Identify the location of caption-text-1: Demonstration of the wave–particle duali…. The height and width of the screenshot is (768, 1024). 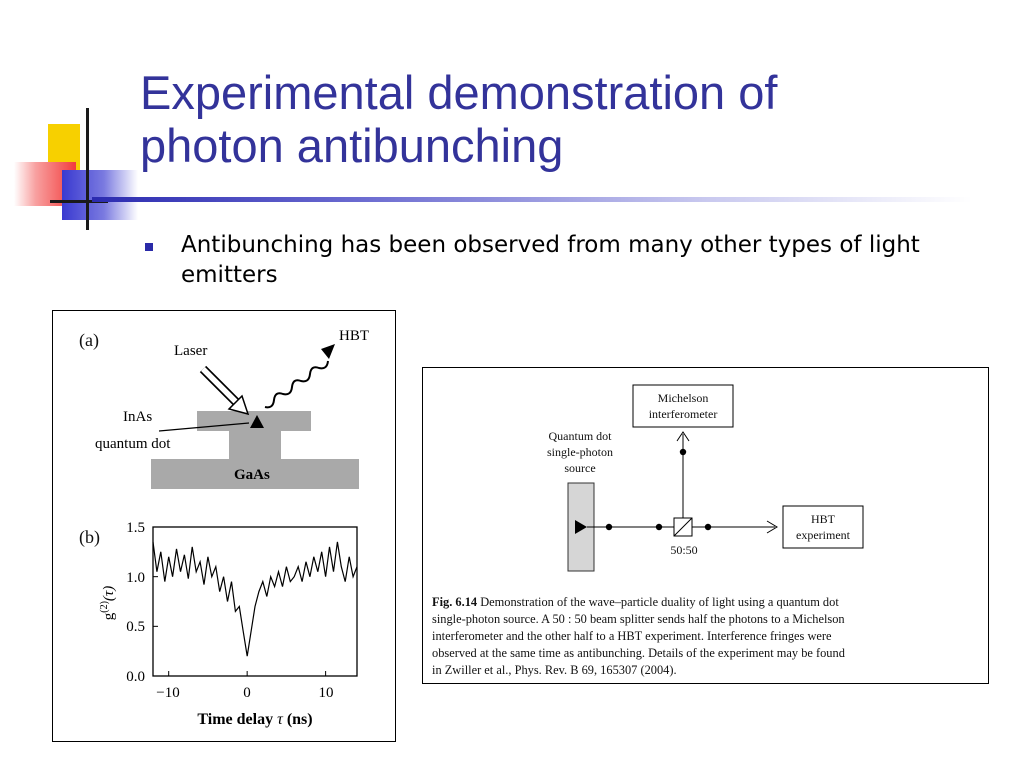
(659, 602).